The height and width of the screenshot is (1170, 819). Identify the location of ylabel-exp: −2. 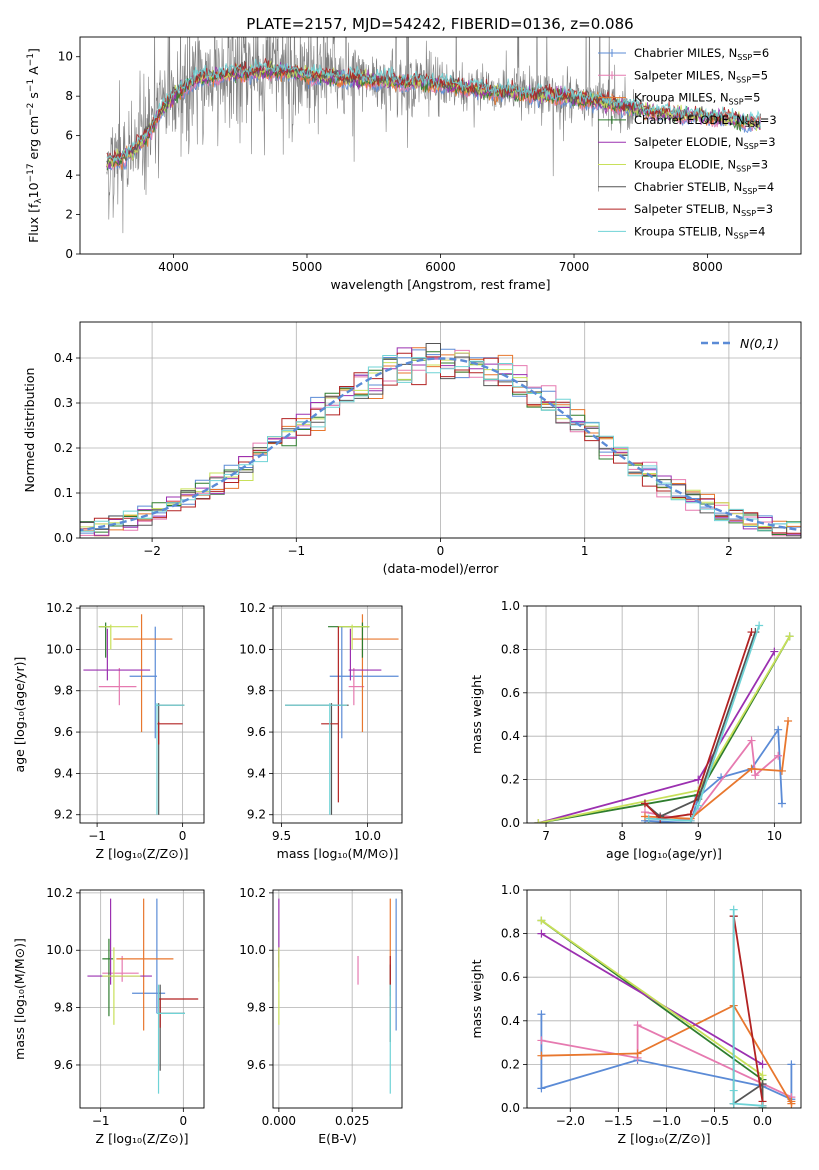
(31, 109).